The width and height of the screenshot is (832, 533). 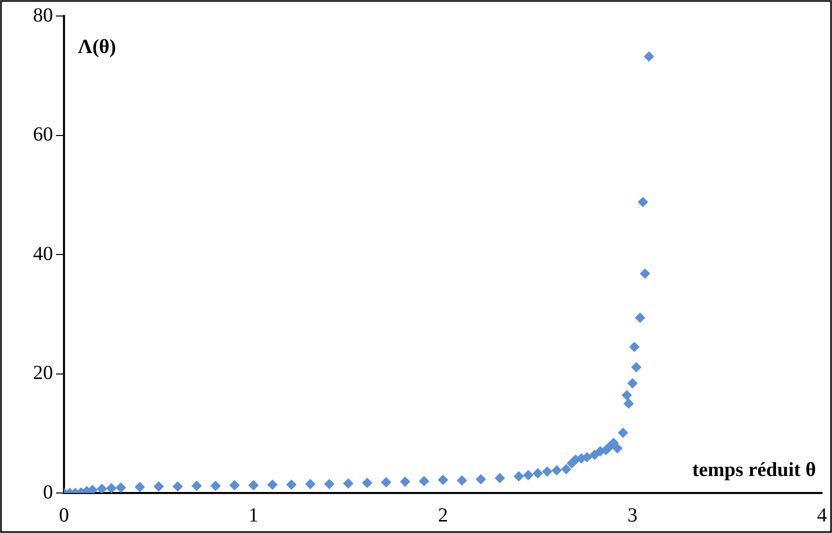 I want to click on x-tick-label: 0, so click(x=64, y=515).